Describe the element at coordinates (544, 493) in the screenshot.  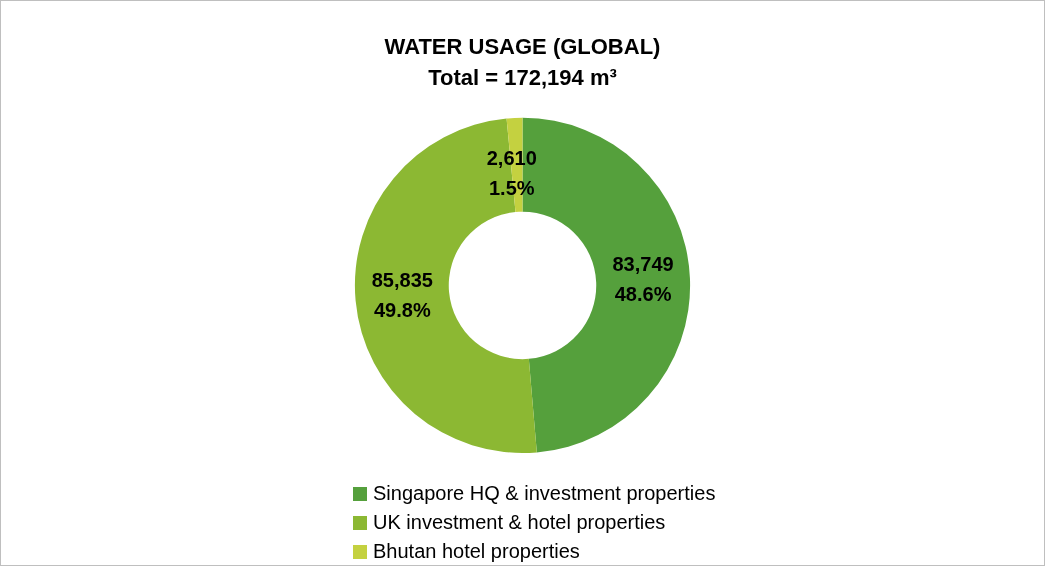
I see `legend-label: Singapore HQ & investment properties` at that location.